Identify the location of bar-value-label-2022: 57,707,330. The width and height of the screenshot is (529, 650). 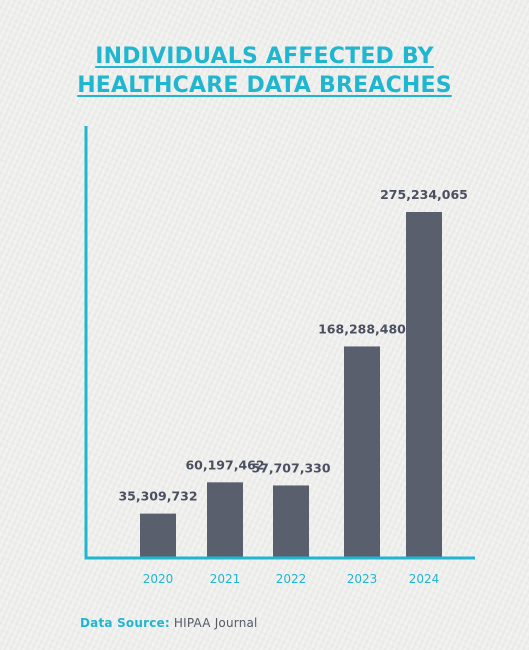
(290, 467).